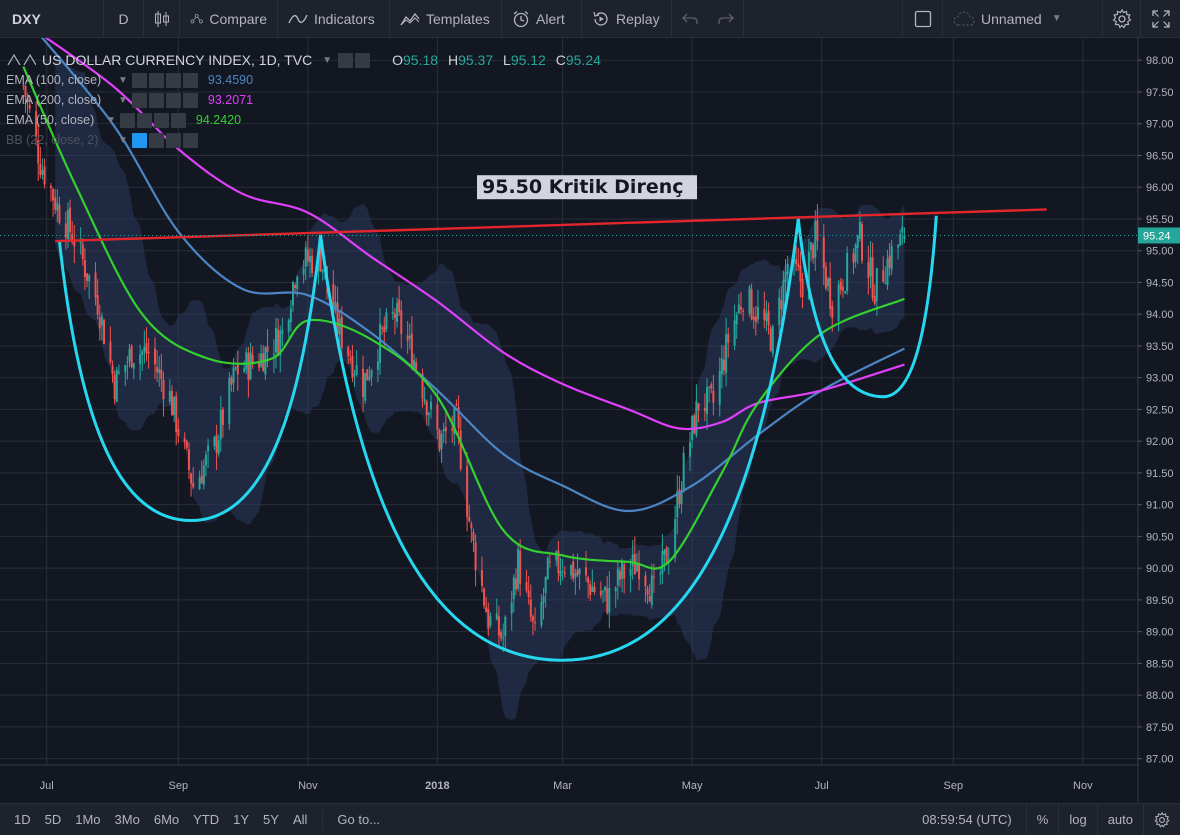 This screenshot has height=835, width=1180. Describe the element at coordinates (111, 120) in the screenshot. I see `ema-50-chevron-icon: ▼` at that location.